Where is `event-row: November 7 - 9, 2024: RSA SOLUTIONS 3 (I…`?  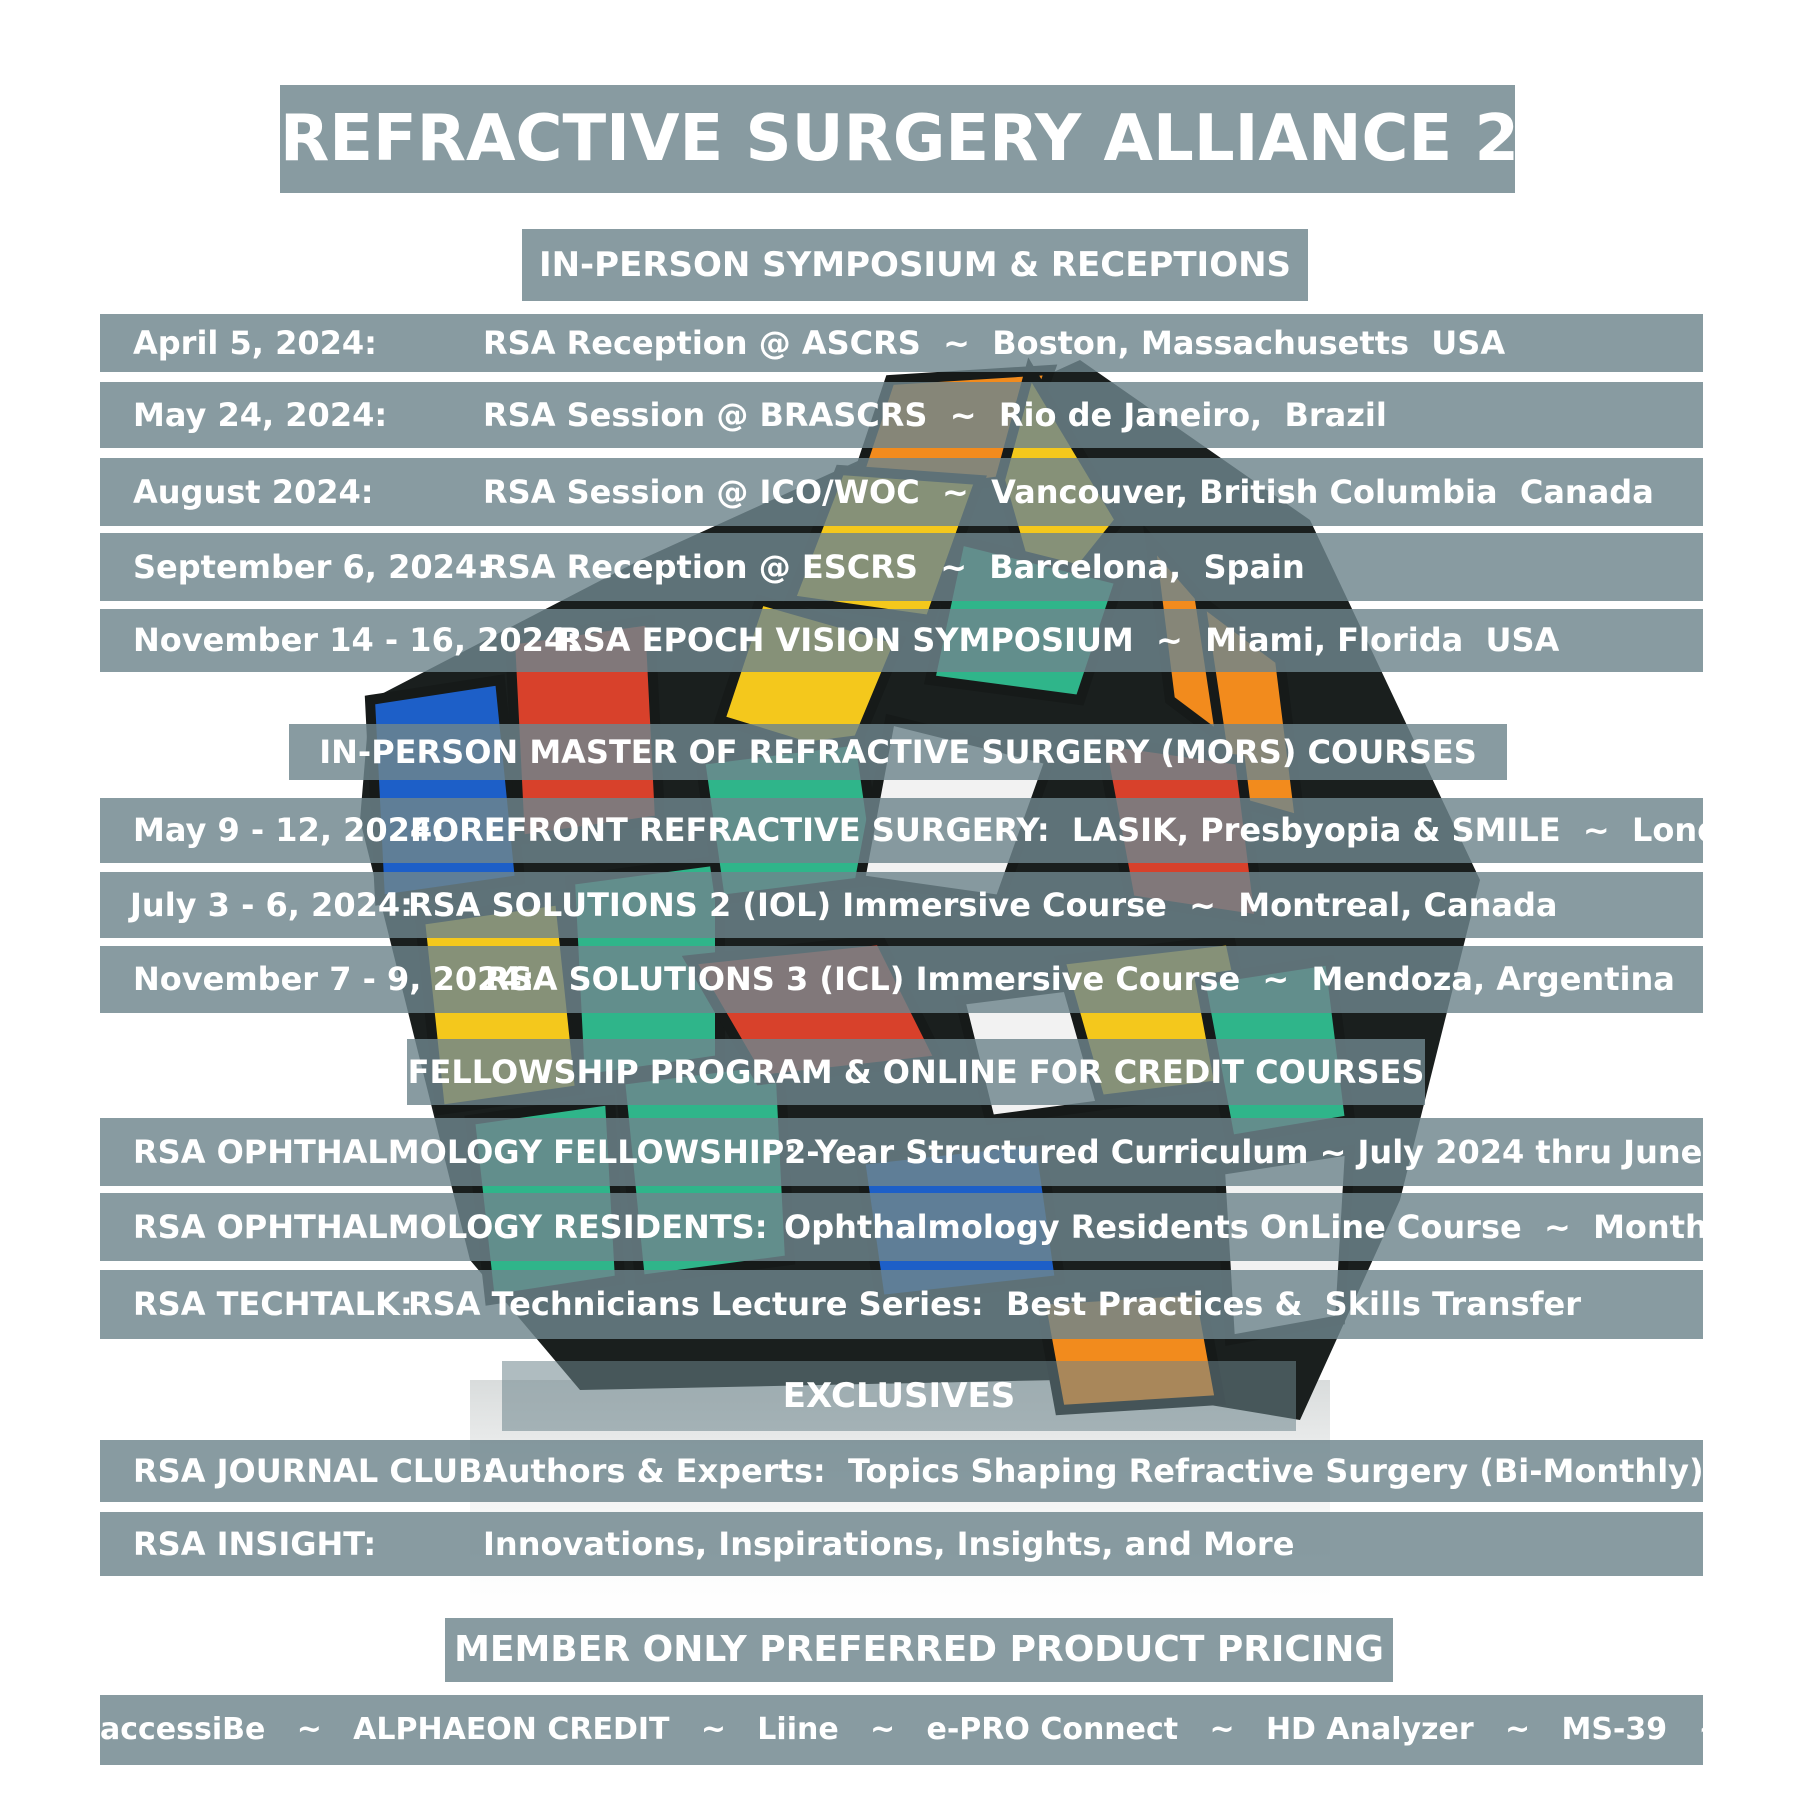
event-row: November 7 - 9, 2024: RSA SOLUTIONS 3 (I… is located at coordinates (901, 979).